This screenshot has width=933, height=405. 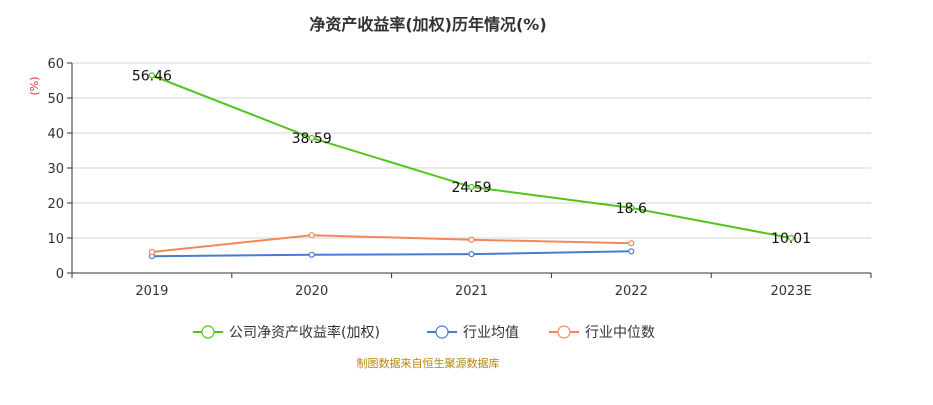 I want to click on legend-item: 行业均值, so click(x=473, y=333).